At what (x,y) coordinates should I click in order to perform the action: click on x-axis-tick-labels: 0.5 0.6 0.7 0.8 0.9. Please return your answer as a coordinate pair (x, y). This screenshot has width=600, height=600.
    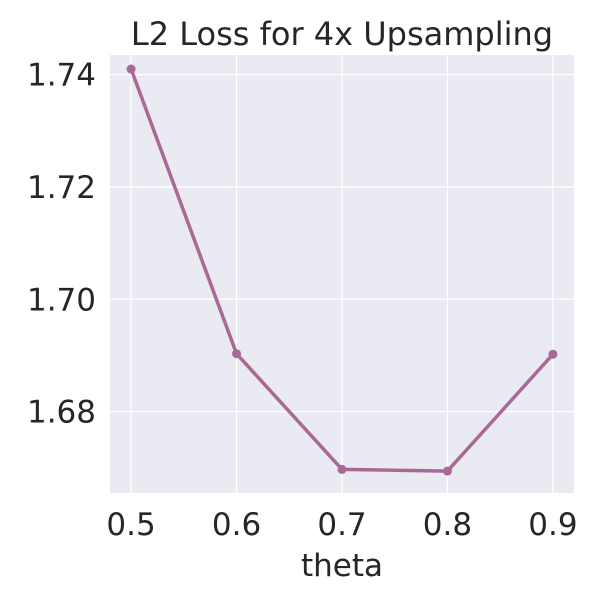
    Looking at the image, I should click on (341, 525).